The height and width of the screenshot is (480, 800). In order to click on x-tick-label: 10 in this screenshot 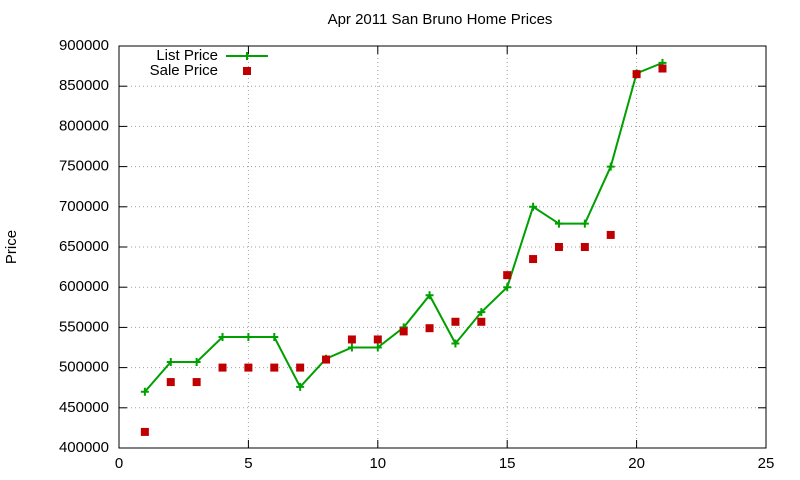, I will do `click(377, 463)`.